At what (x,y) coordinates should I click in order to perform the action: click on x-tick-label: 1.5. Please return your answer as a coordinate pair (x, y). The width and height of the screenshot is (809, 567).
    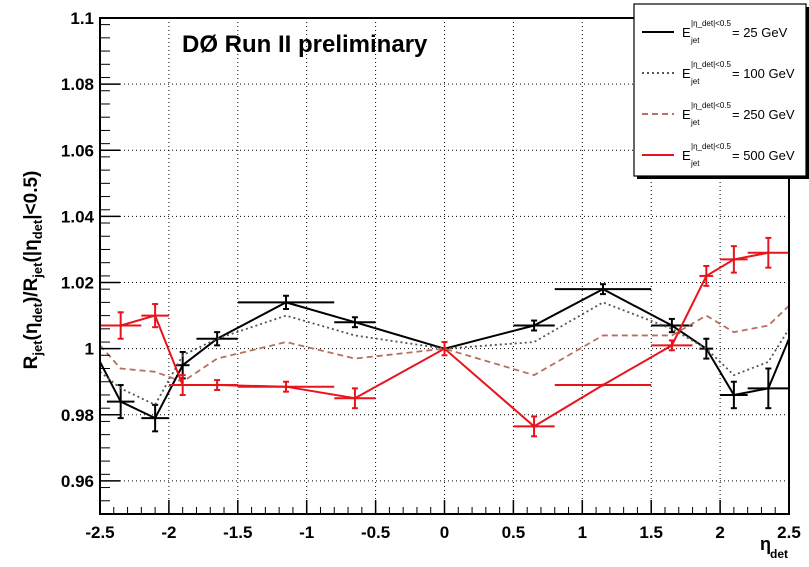
    Looking at the image, I should click on (651, 532).